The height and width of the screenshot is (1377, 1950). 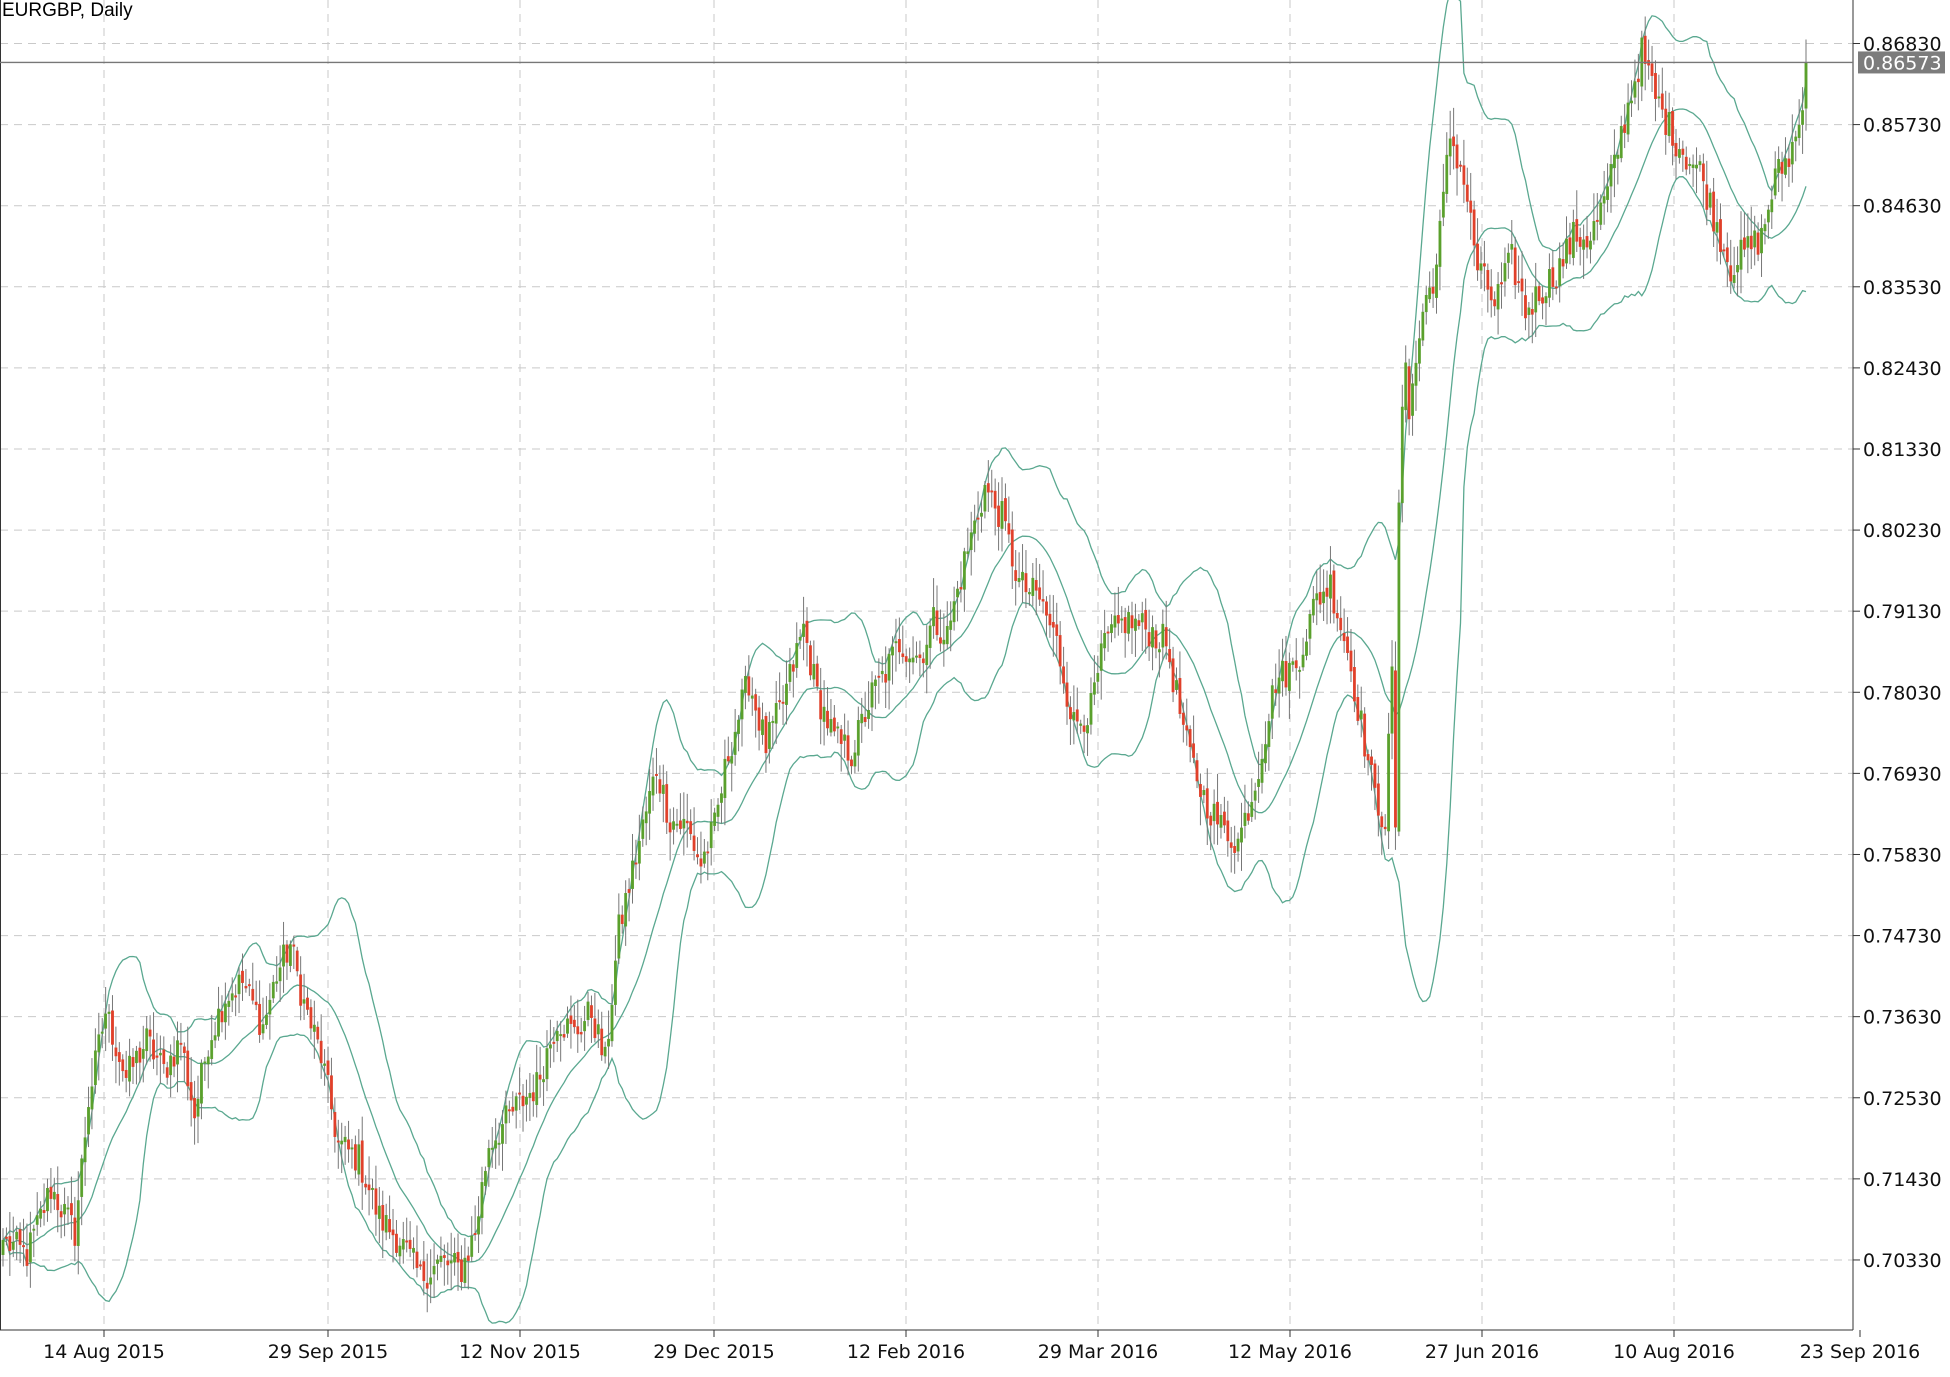 I want to click on y-tick-label: 0.70330, so click(x=1902, y=1261).